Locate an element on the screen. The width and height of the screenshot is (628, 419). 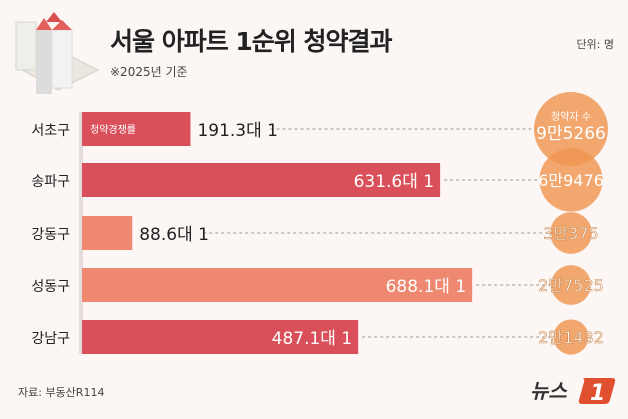
unit-label: 단위: 명 is located at coordinates (595, 44).